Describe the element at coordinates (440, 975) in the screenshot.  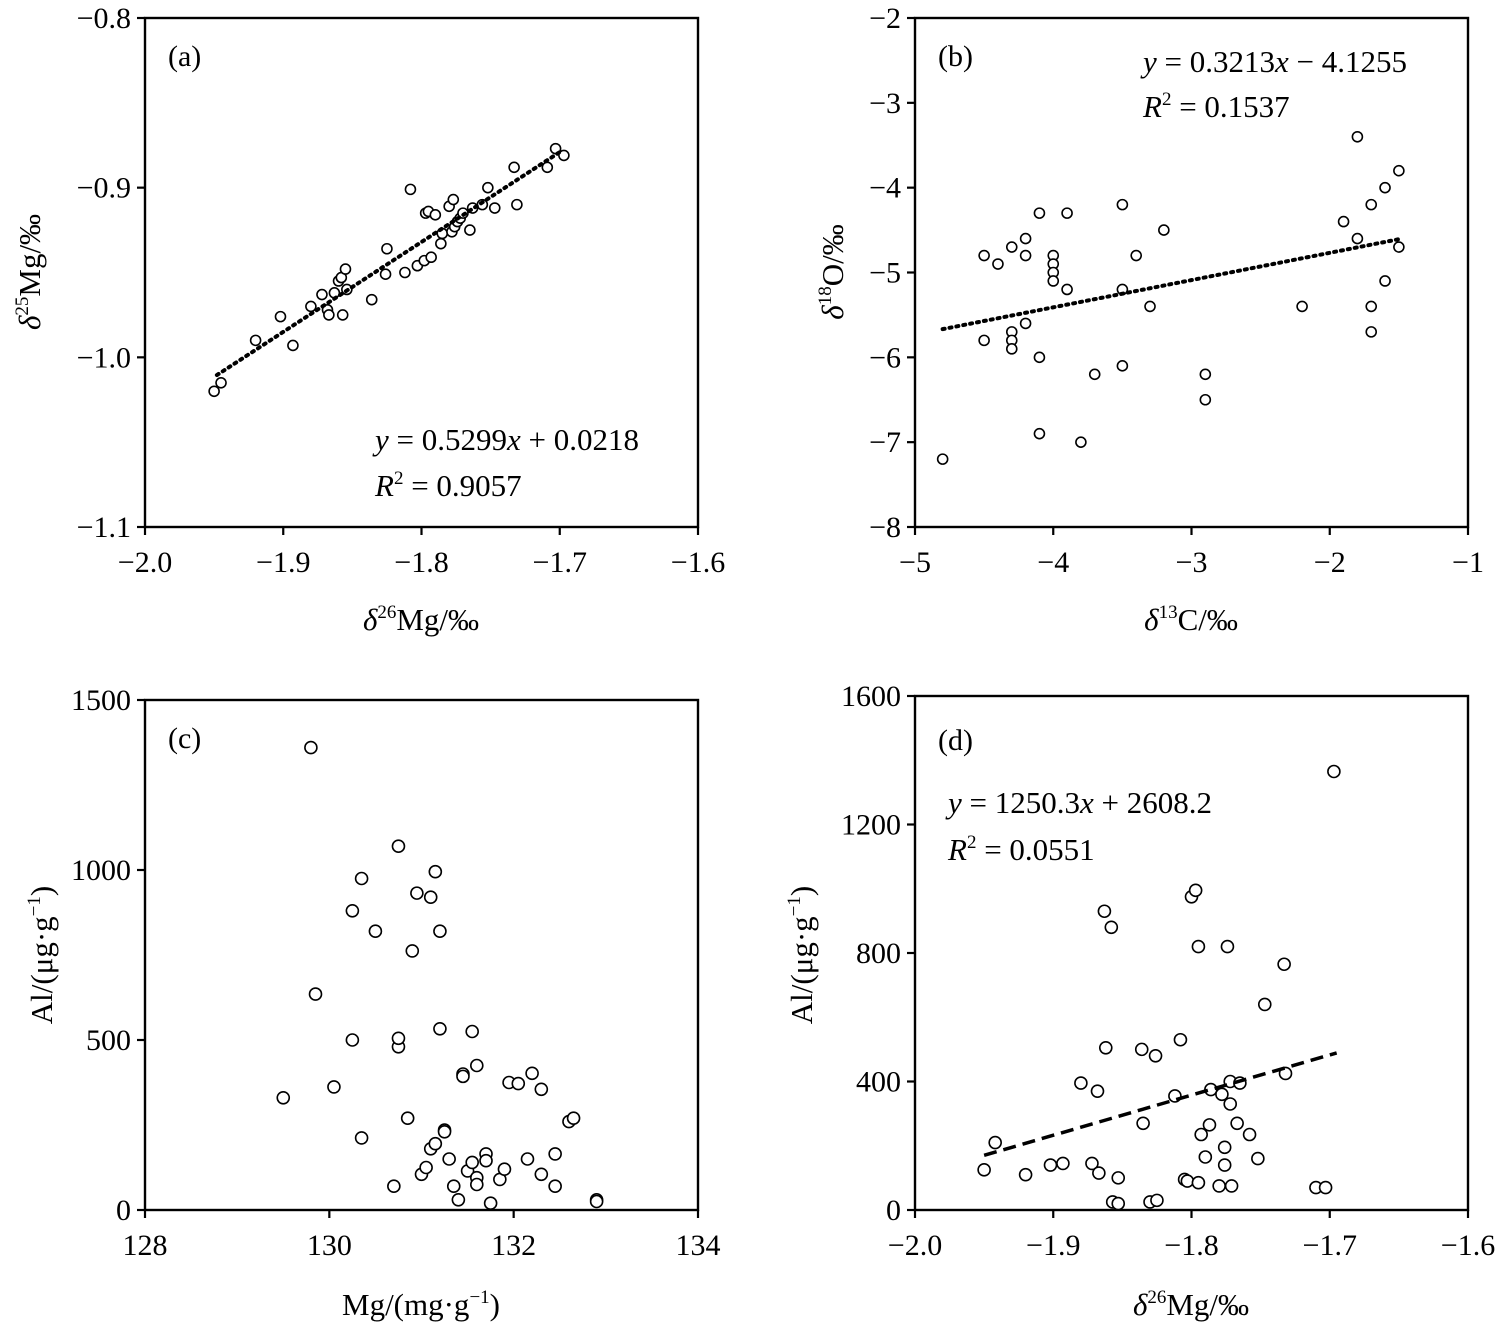
I see `points-c` at that location.